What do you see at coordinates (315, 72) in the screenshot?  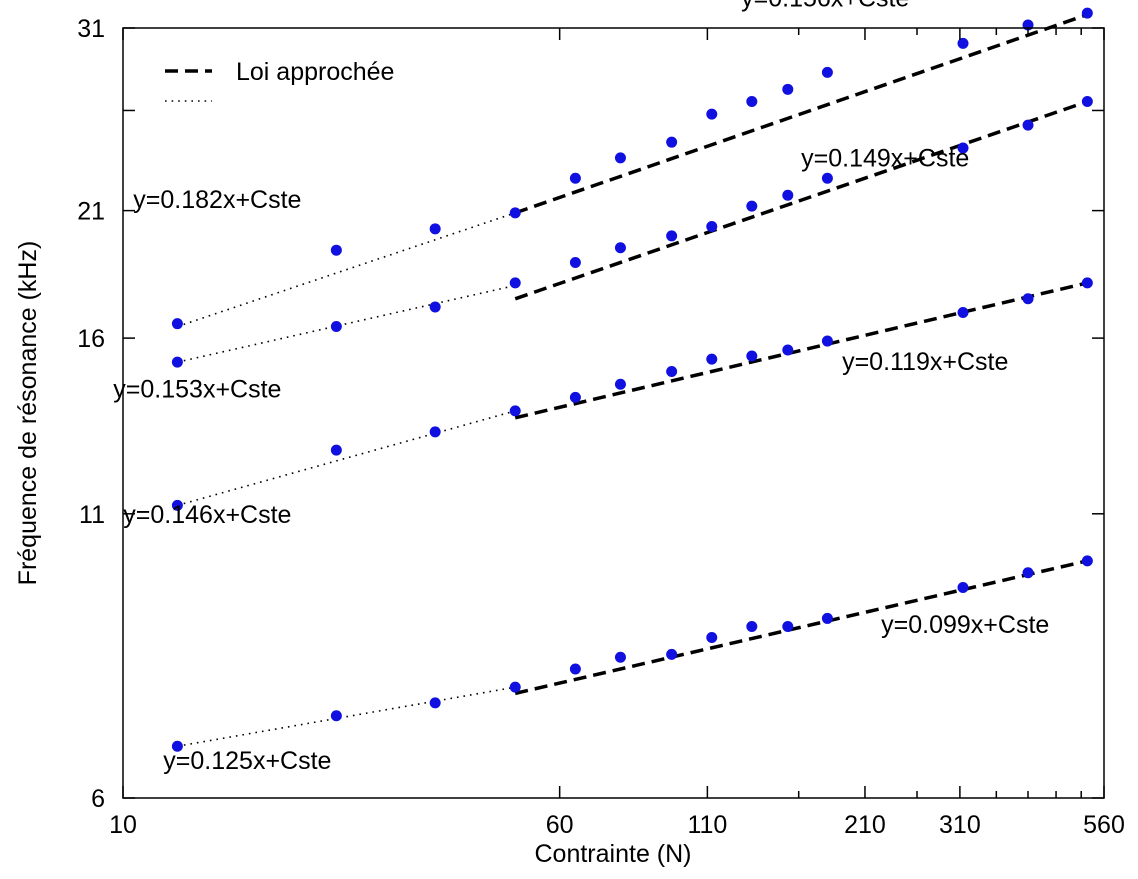 I see `legend-label: Loi approchée` at bounding box center [315, 72].